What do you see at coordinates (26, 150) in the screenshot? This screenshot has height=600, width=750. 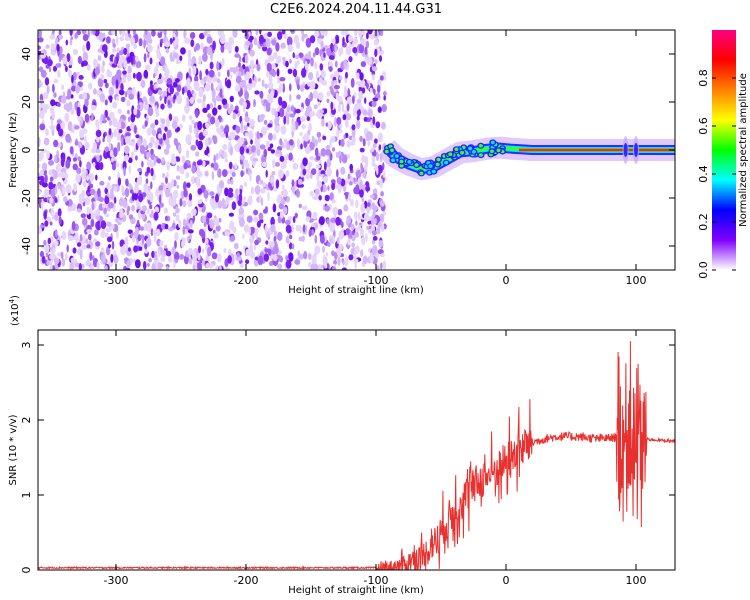 I see `y-tick-label: 0` at bounding box center [26, 150].